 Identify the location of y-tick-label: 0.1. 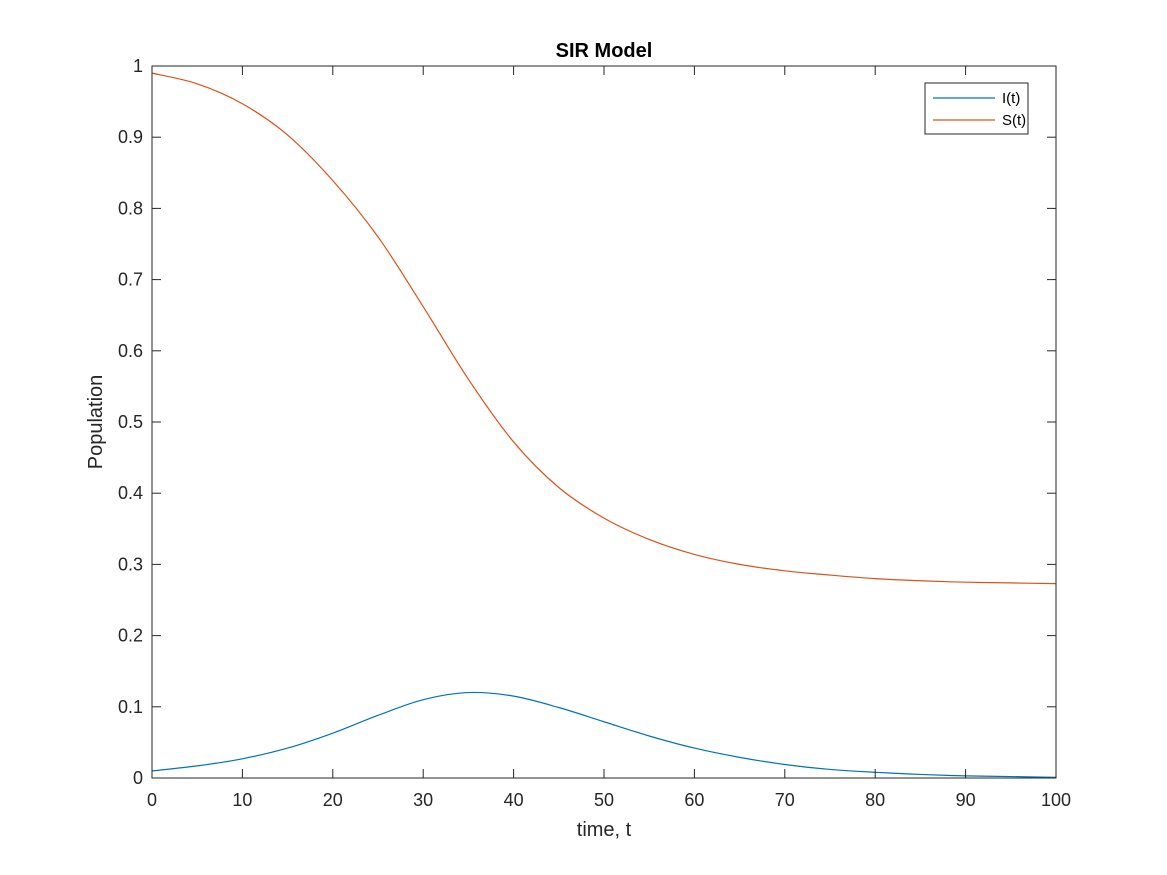
(130, 707).